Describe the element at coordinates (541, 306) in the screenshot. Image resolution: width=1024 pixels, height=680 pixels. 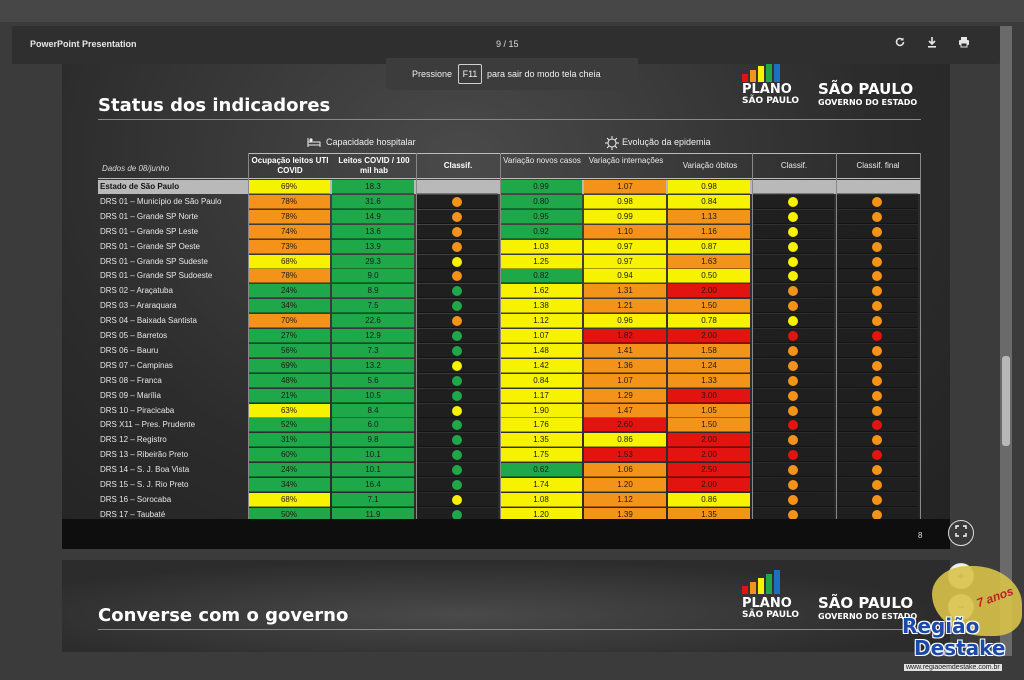
I see `cell-casos: 1.38` at that location.